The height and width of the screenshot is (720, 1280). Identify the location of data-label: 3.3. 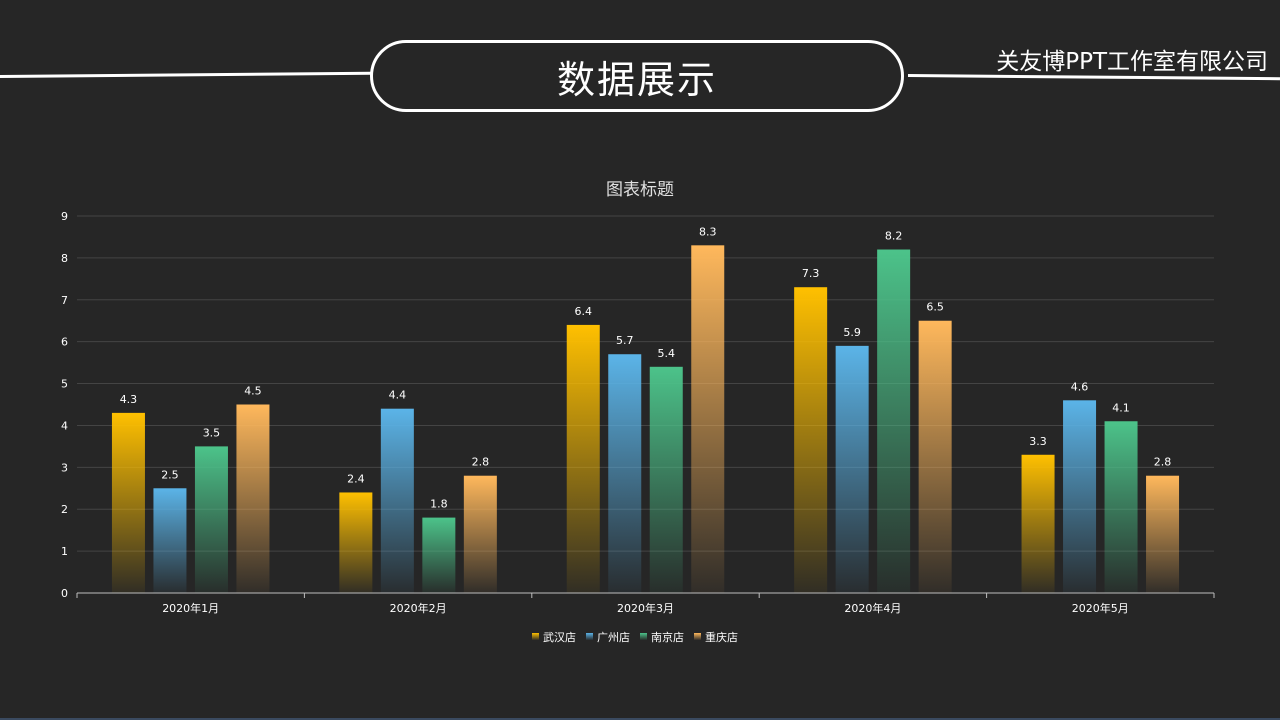
(1038, 441).